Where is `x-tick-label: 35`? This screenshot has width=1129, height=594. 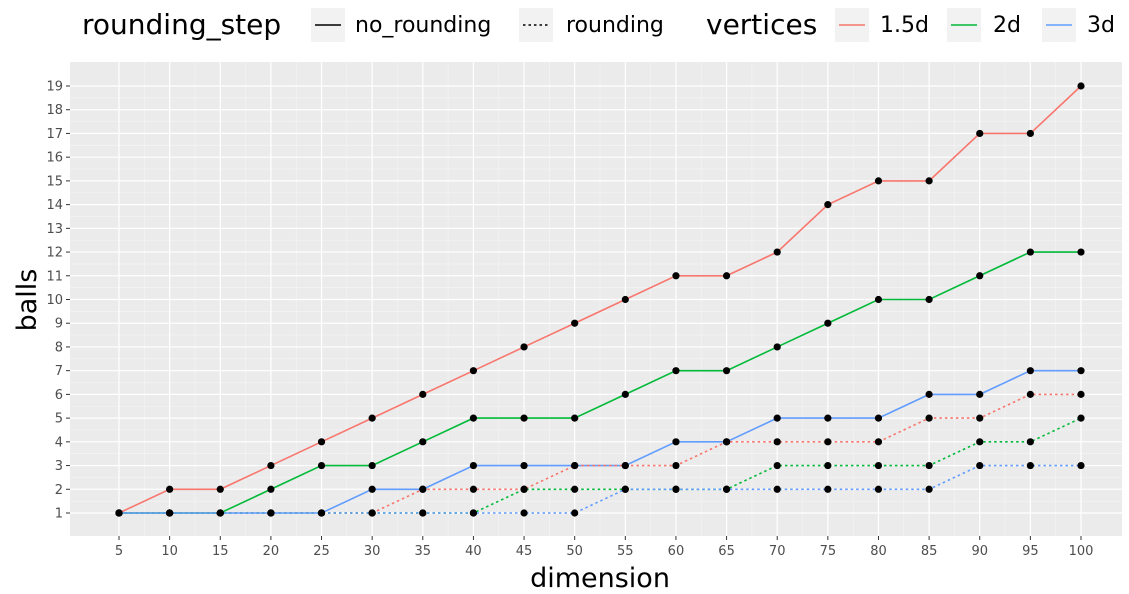 x-tick-label: 35 is located at coordinates (423, 551).